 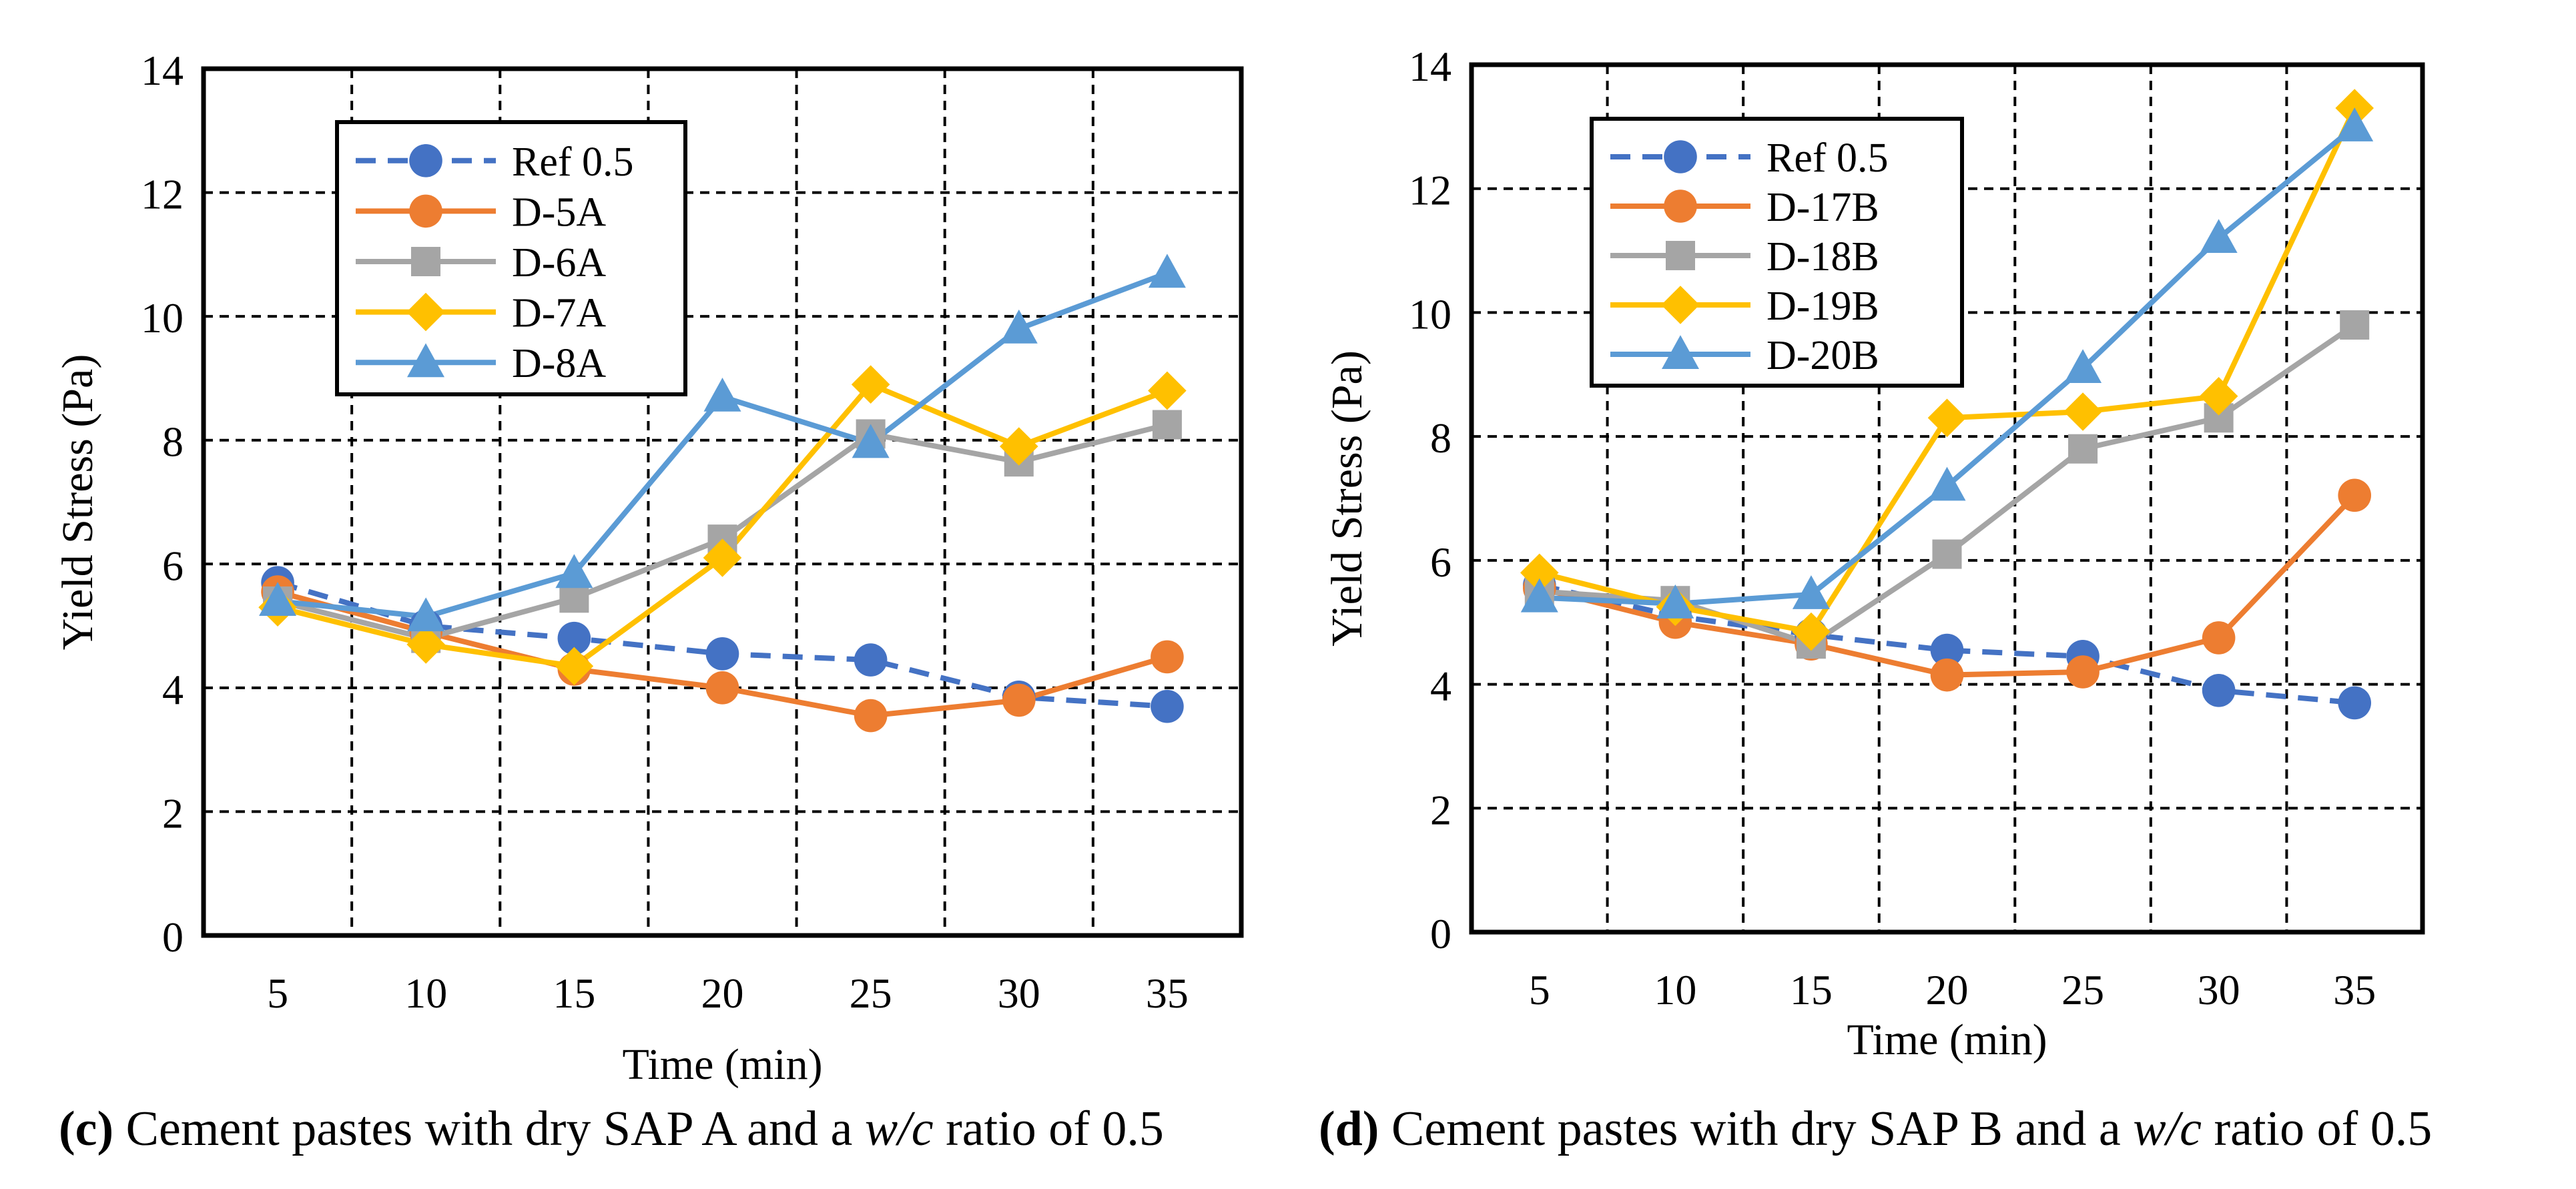 What do you see at coordinates (1441, 810) in the screenshot?
I see `y-tick-label: 2` at bounding box center [1441, 810].